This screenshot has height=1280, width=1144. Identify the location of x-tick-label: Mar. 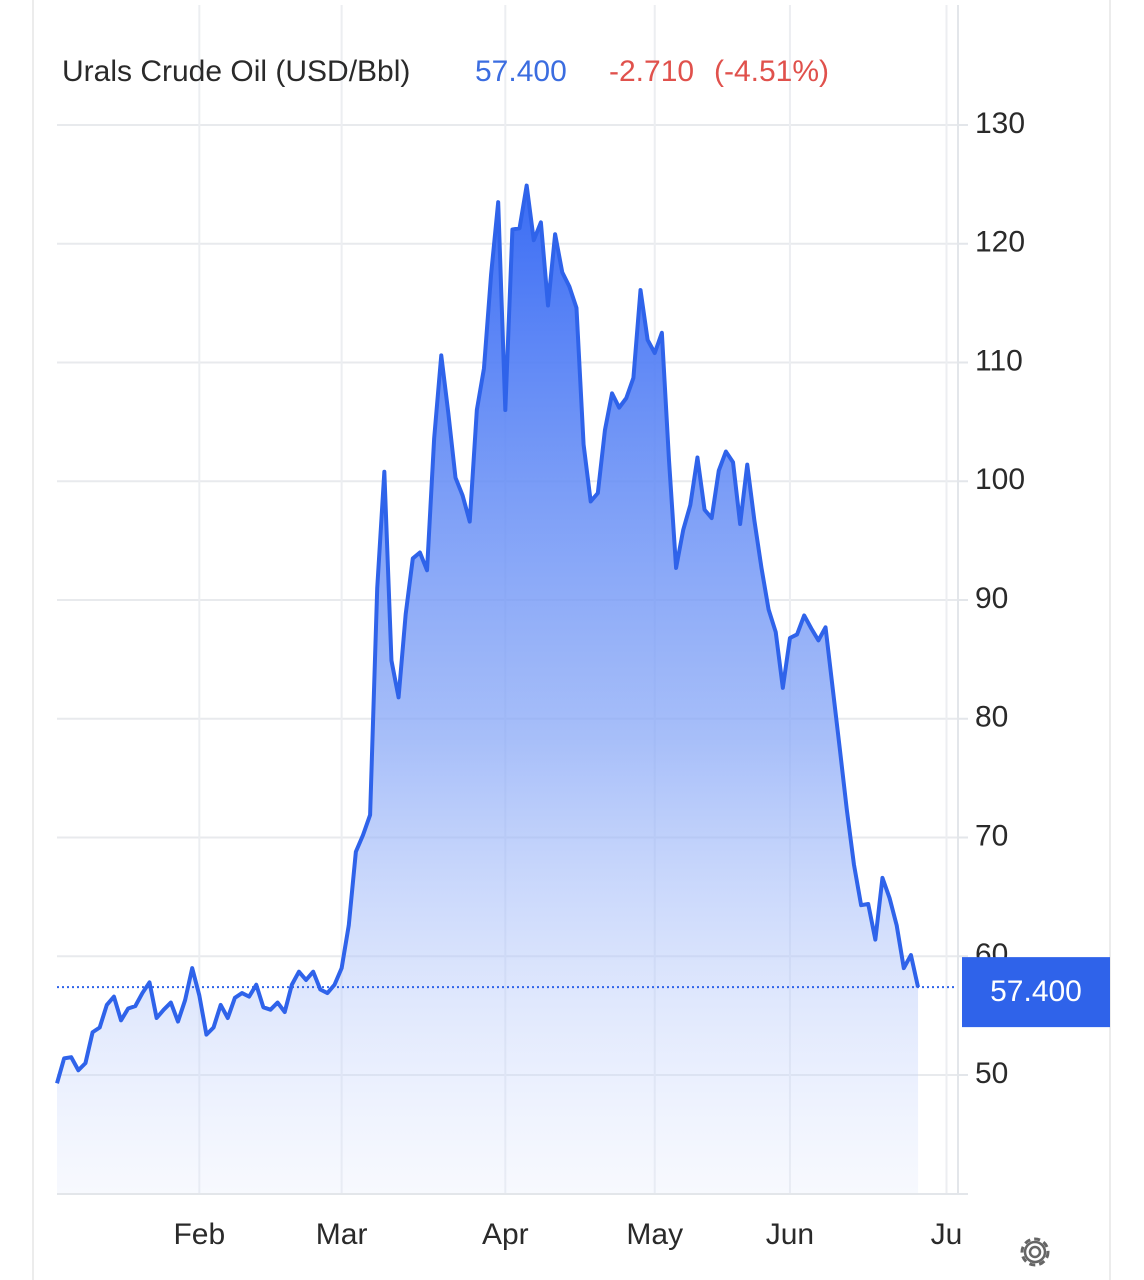
(342, 1234).